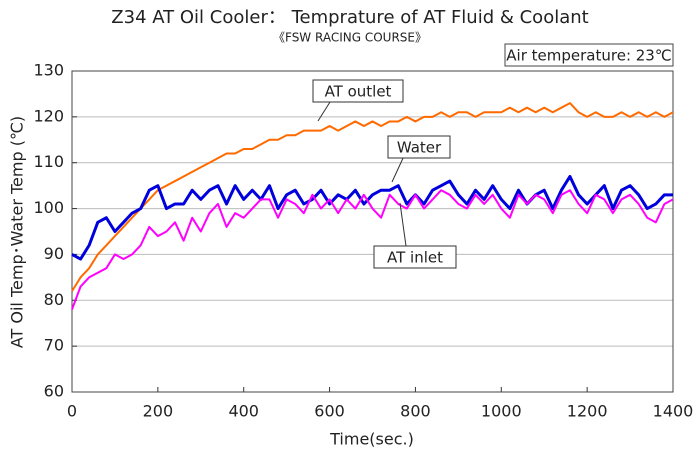 The image size is (700, 459). I want to click on annotation-box, so click(589, 55).